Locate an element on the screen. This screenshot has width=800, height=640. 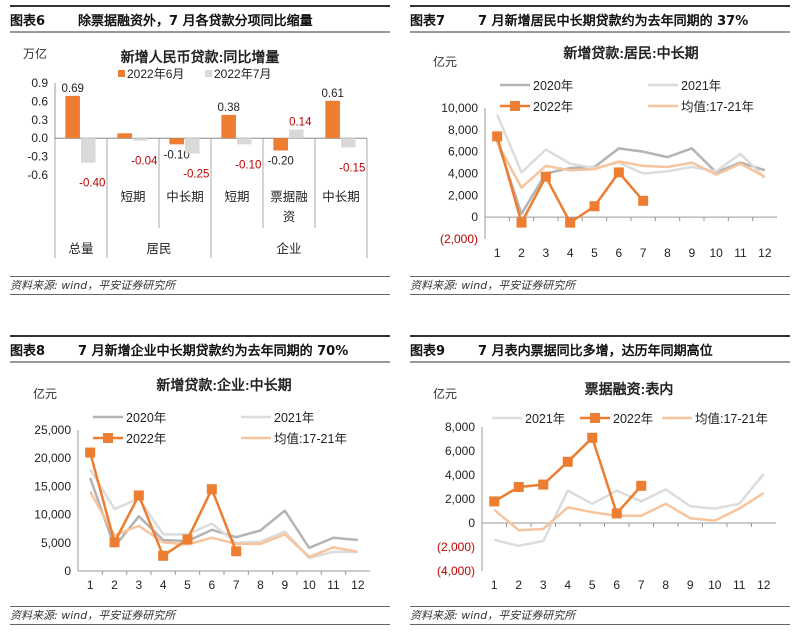
y-tick-label: 0.0 is located at coordinates (39, 138).